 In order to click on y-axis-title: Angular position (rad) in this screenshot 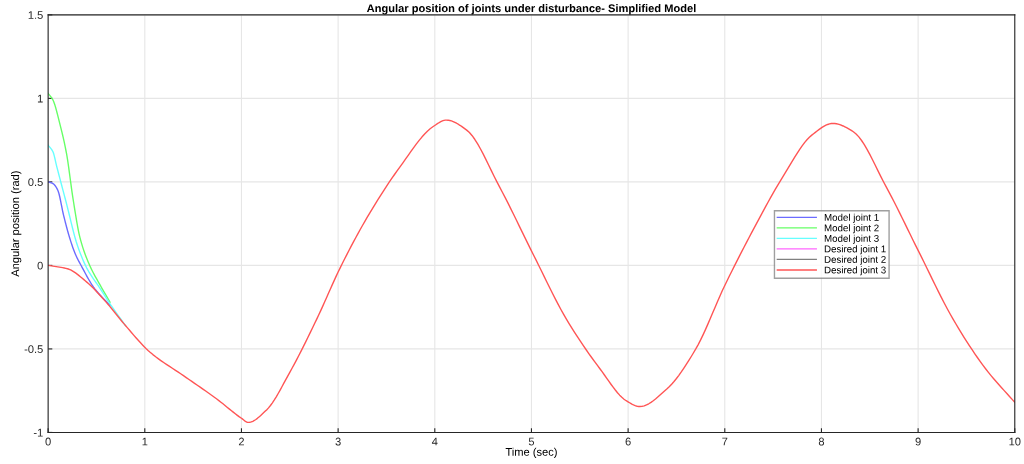, I will do `click(16, 224)`.